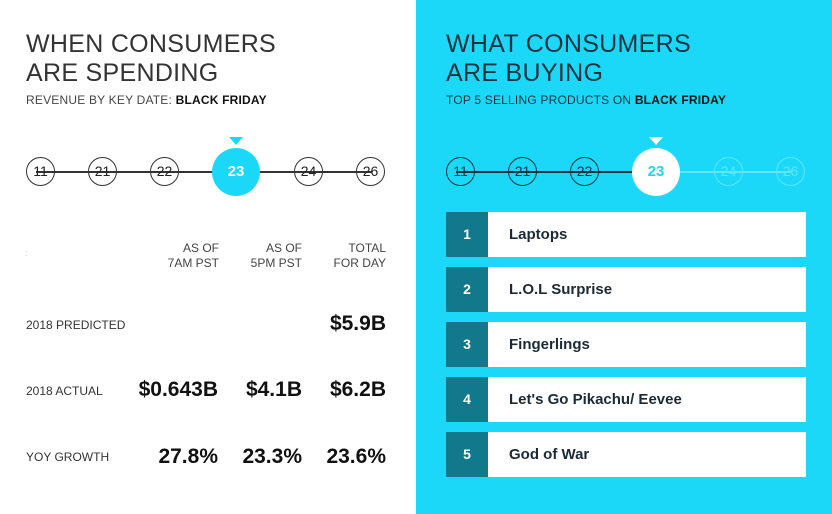 The image size is (832, 514). Describe the element at coordinates (273, 389) in the screenshot. I see `table-cell: $4.1B` at that location.